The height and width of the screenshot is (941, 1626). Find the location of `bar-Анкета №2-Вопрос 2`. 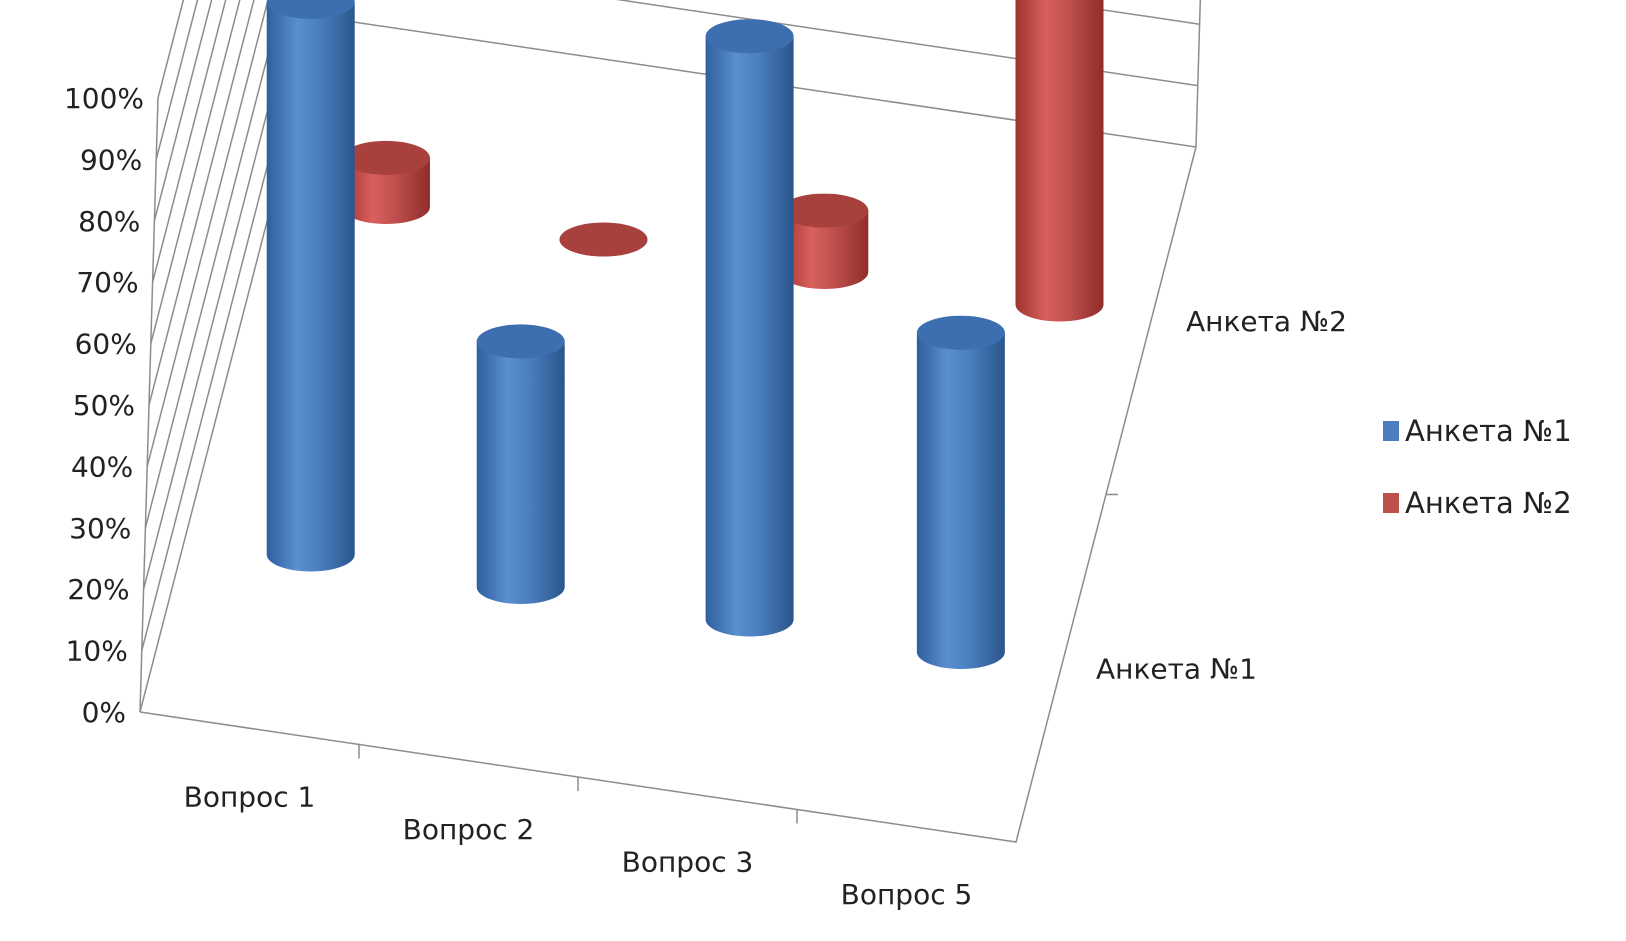

bar-Анкета №2-Вопрос 2 is located at coordinates (603, 239).